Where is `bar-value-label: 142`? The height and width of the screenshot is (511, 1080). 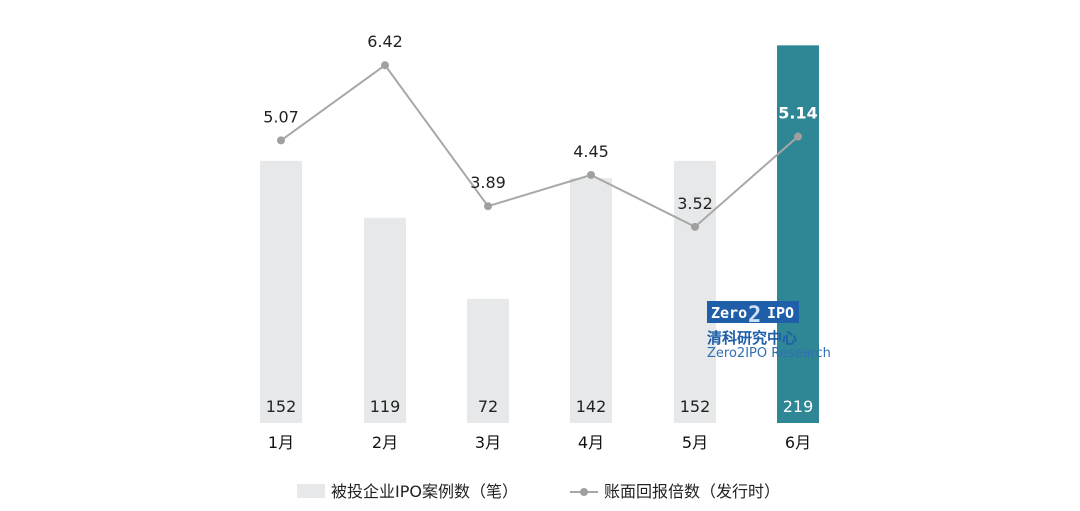
bar-value-label: 142 is located at coordinates (591, 406).